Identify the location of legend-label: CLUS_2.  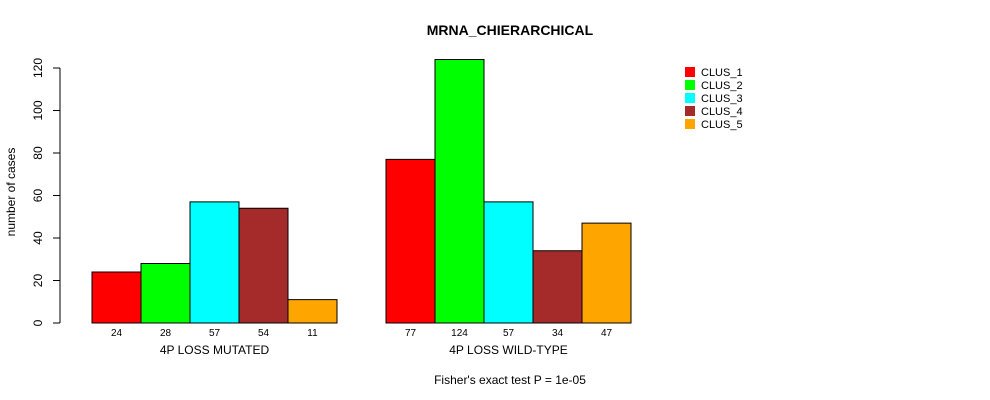
(722, 86).